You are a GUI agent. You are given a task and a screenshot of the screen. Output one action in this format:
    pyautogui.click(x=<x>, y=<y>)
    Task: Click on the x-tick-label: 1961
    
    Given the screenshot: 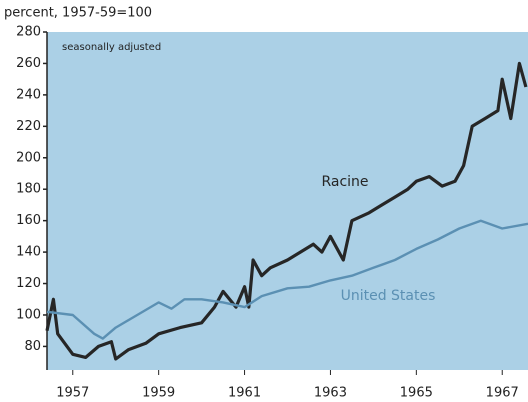 What is the action you would take?
    pyautogui.click(x=244, y=393)
    